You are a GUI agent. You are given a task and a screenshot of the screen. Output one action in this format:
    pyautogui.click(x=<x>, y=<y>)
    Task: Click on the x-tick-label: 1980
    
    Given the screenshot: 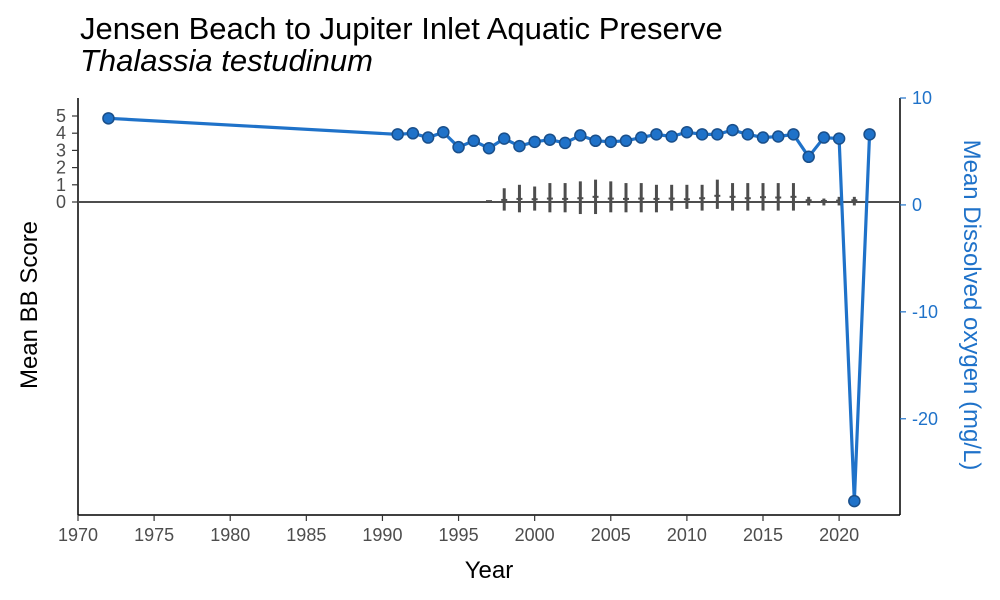 What is the action you would take?
    pyautogui.click(x=230, y=535)
    